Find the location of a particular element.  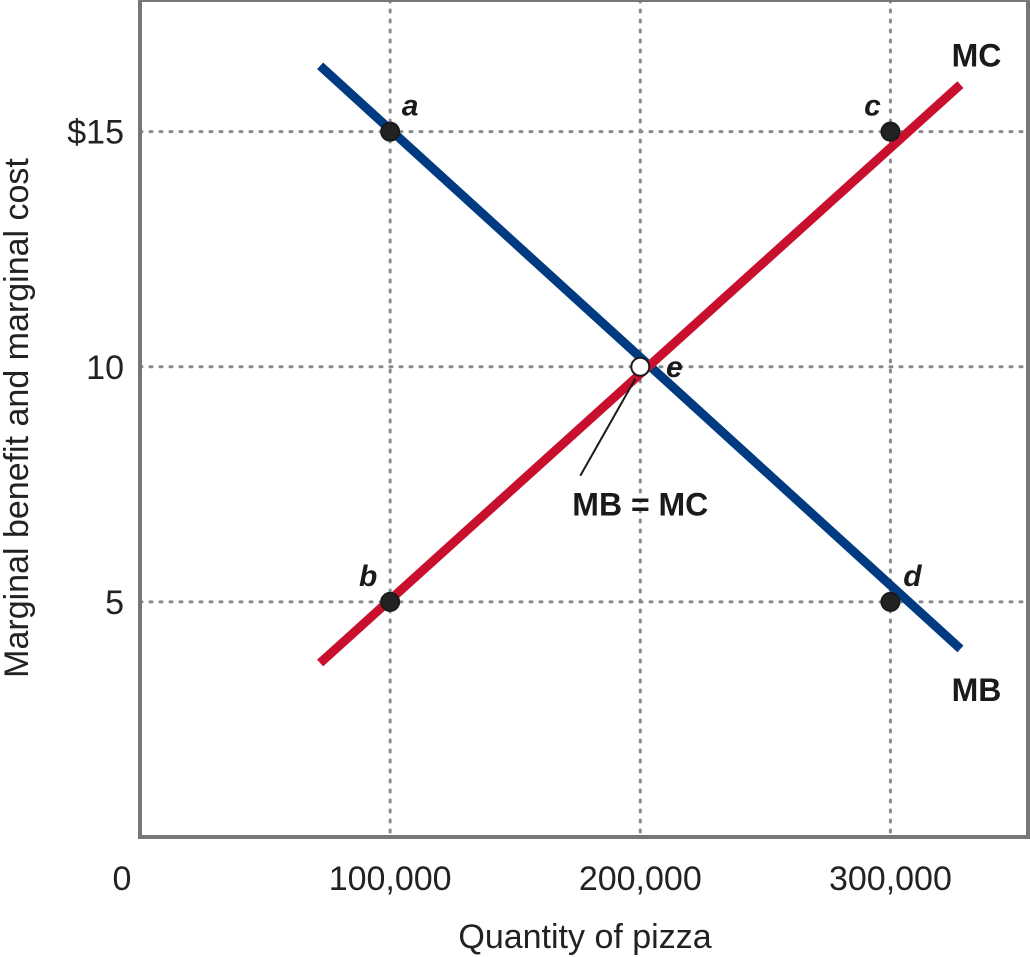

point-label-d: d is located at coordinates (912, 576).